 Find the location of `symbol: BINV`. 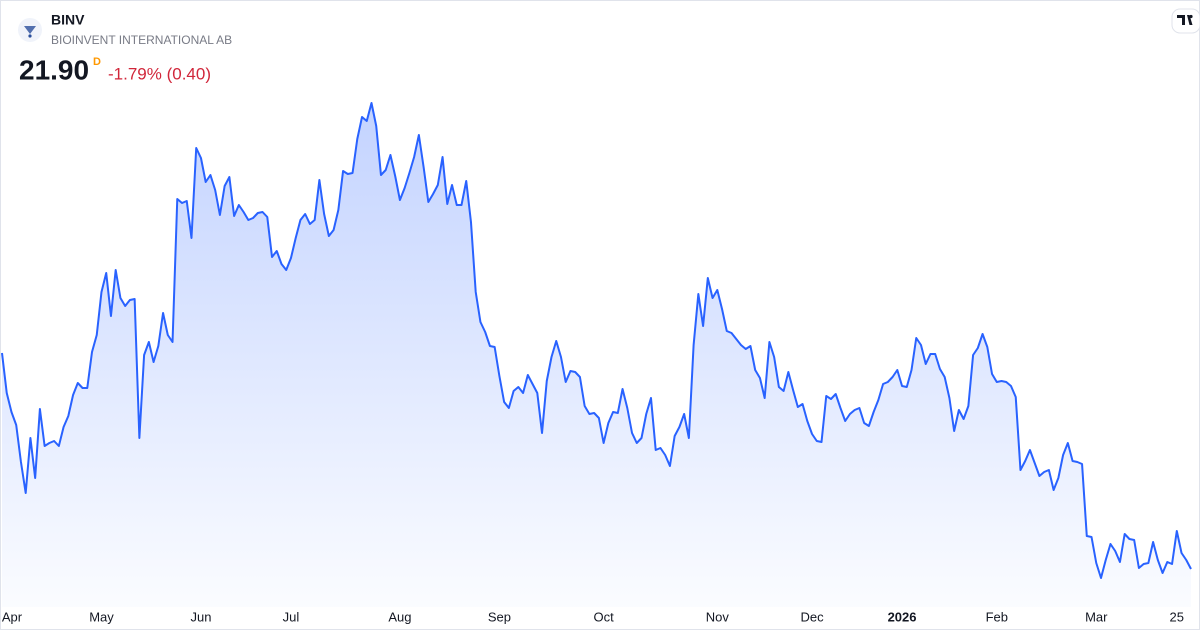

symbol: BINV is located at coordinates (68, 20).